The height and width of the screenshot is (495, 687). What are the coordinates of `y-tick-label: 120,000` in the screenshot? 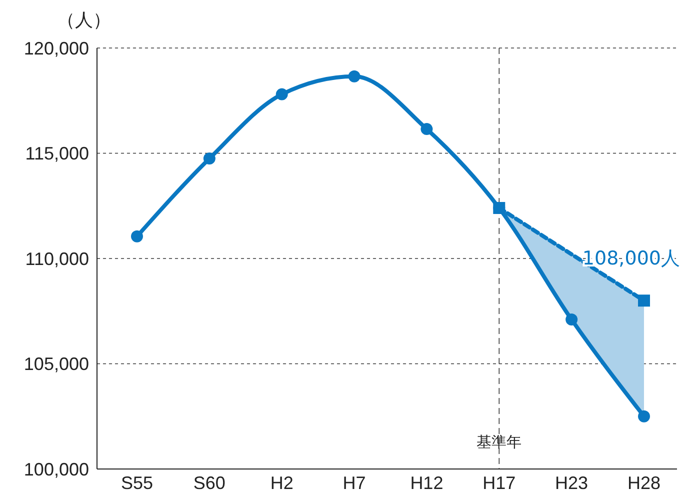 It's located at (56, 48).